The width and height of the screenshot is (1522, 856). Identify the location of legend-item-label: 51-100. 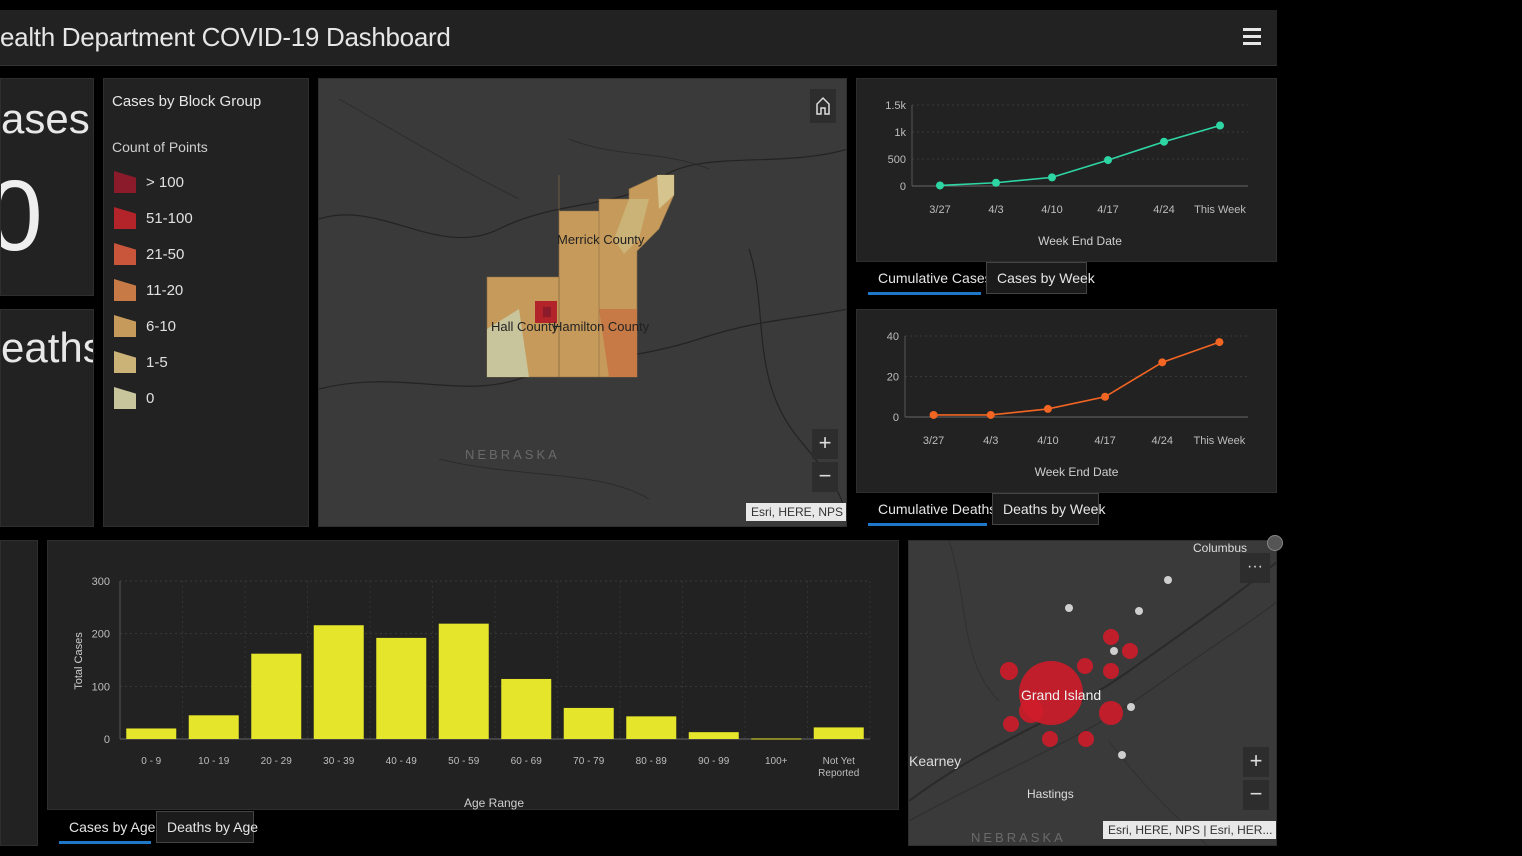
(169, 218).